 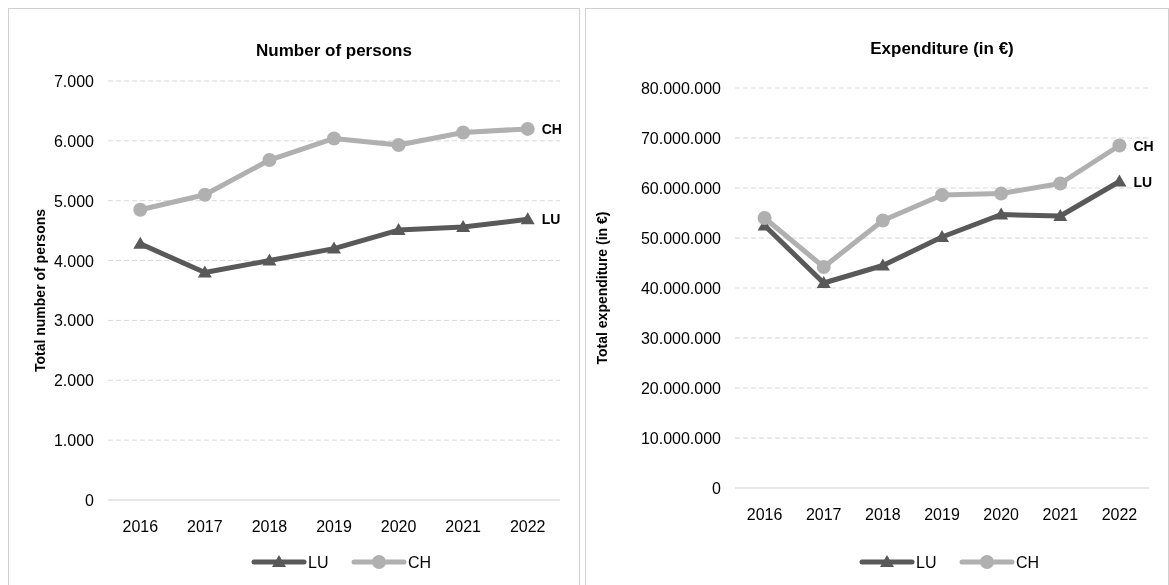 What do you see at coordinates (681, 138) in the screenshot?
I see `y-tick-label: 70.000.000` at bounding box center [681, 138].